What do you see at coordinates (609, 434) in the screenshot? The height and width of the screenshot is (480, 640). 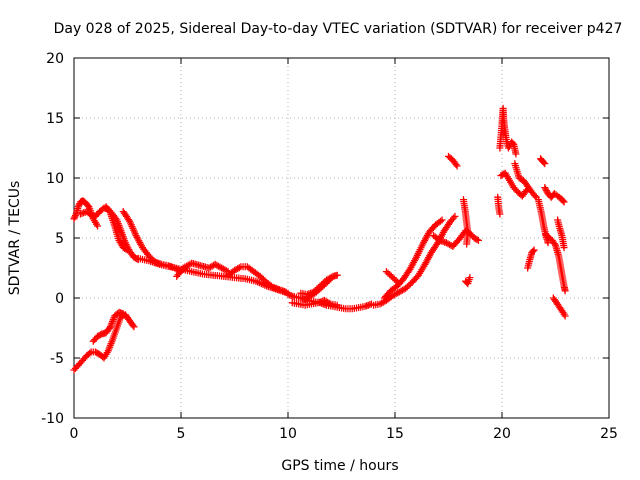 I see `x-tick-label: 25` at bounding box center [609, 434].